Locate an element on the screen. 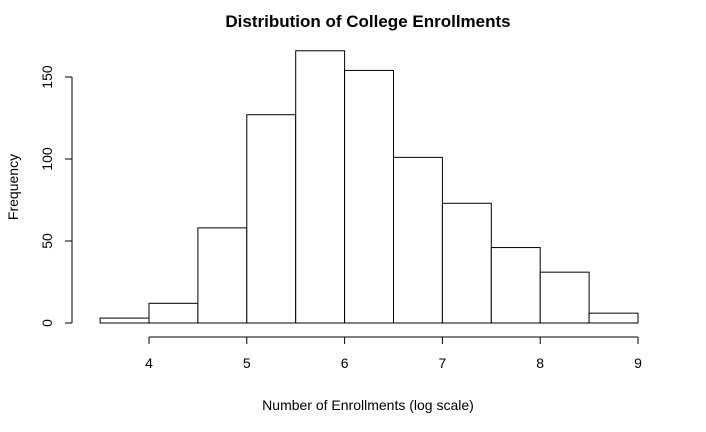 The height and width of the screenshot is (432, 706). y-tick-label: 50 is located at coordinates (47, 241).